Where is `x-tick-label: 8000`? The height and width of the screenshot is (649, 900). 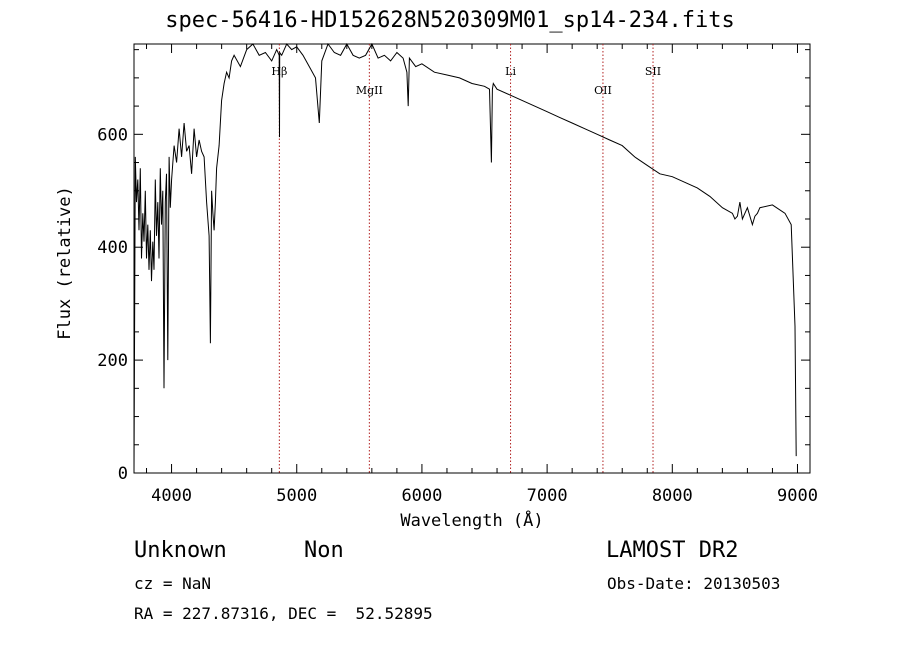
x-tick-label: 8000 is located at coordinates (672, 496).